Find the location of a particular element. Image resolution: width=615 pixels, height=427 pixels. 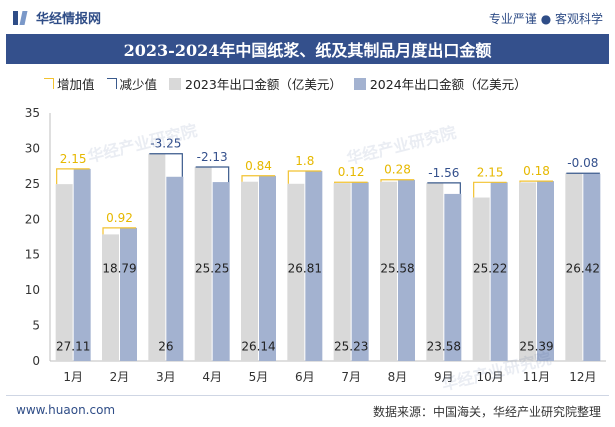

value-label-2024: 26 is located at coordinates (165, 346).